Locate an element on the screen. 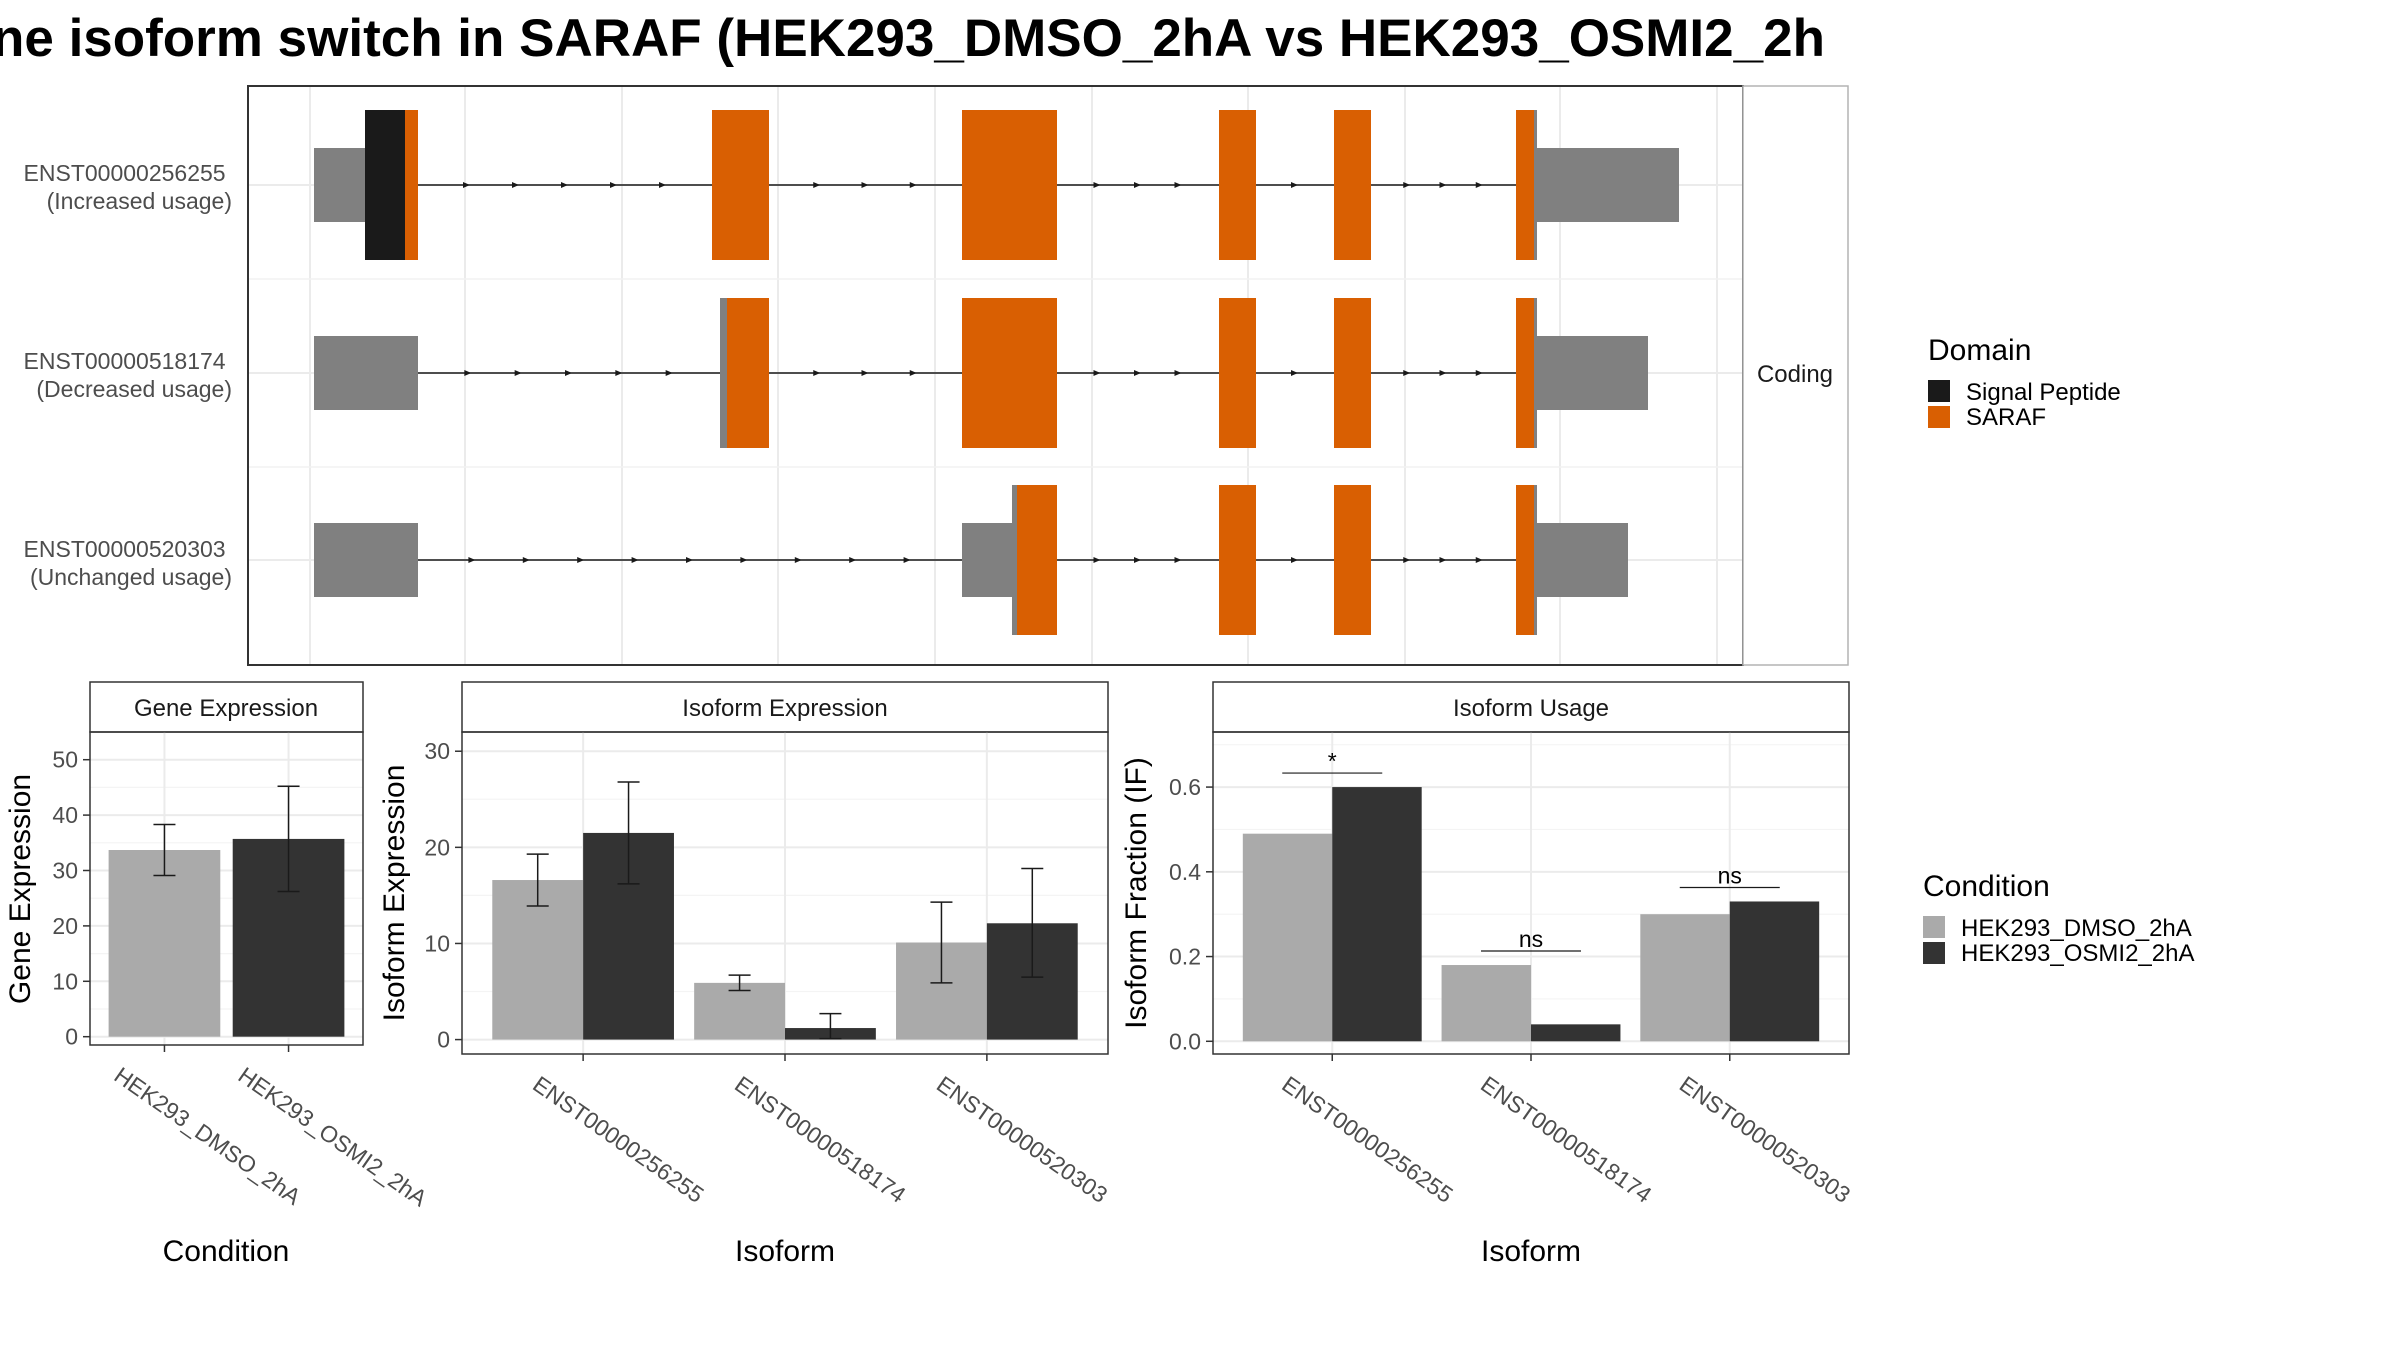 The image size is (2400, 1350). y-tick-label: 0.6 is located at coordinates (1185, 787).